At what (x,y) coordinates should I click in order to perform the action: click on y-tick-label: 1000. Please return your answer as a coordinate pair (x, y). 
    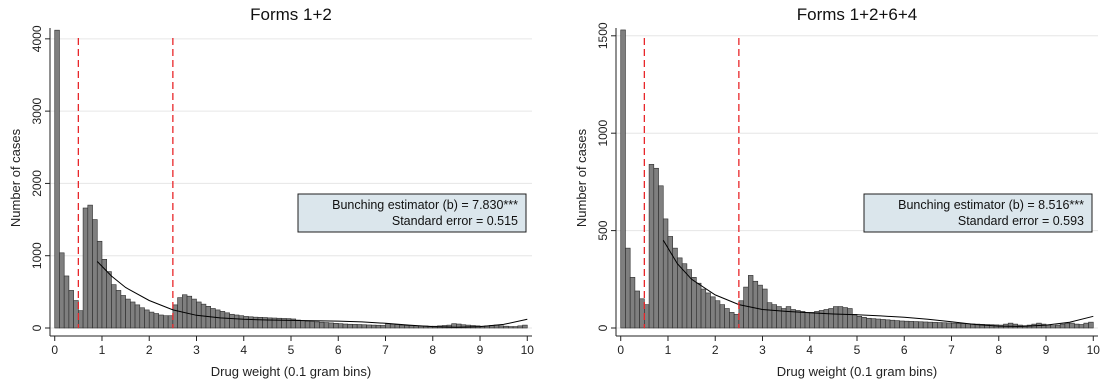
    Looking at the image, I should click on (603, 133).